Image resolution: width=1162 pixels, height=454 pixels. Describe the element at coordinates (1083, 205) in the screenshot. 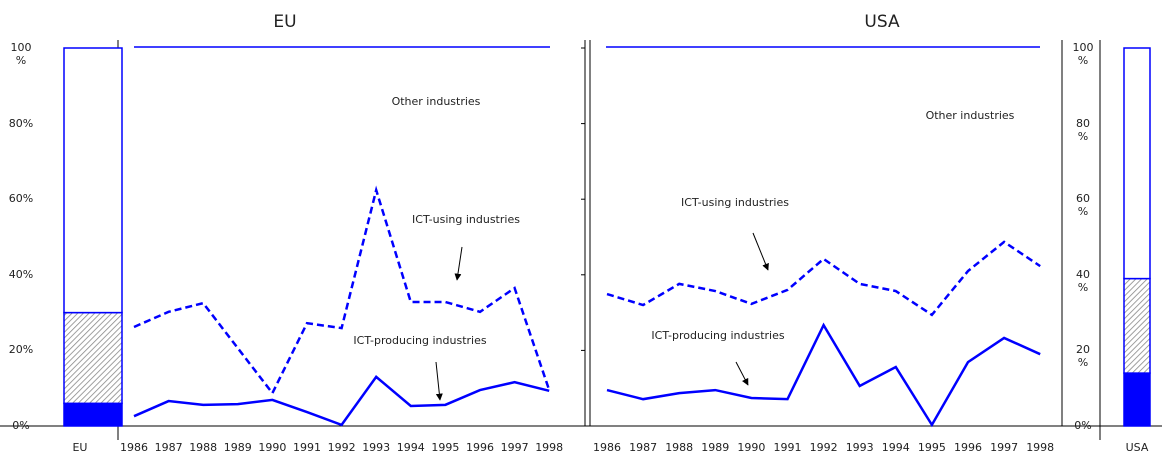

I see `y-tick-label: 60 %` at that location.